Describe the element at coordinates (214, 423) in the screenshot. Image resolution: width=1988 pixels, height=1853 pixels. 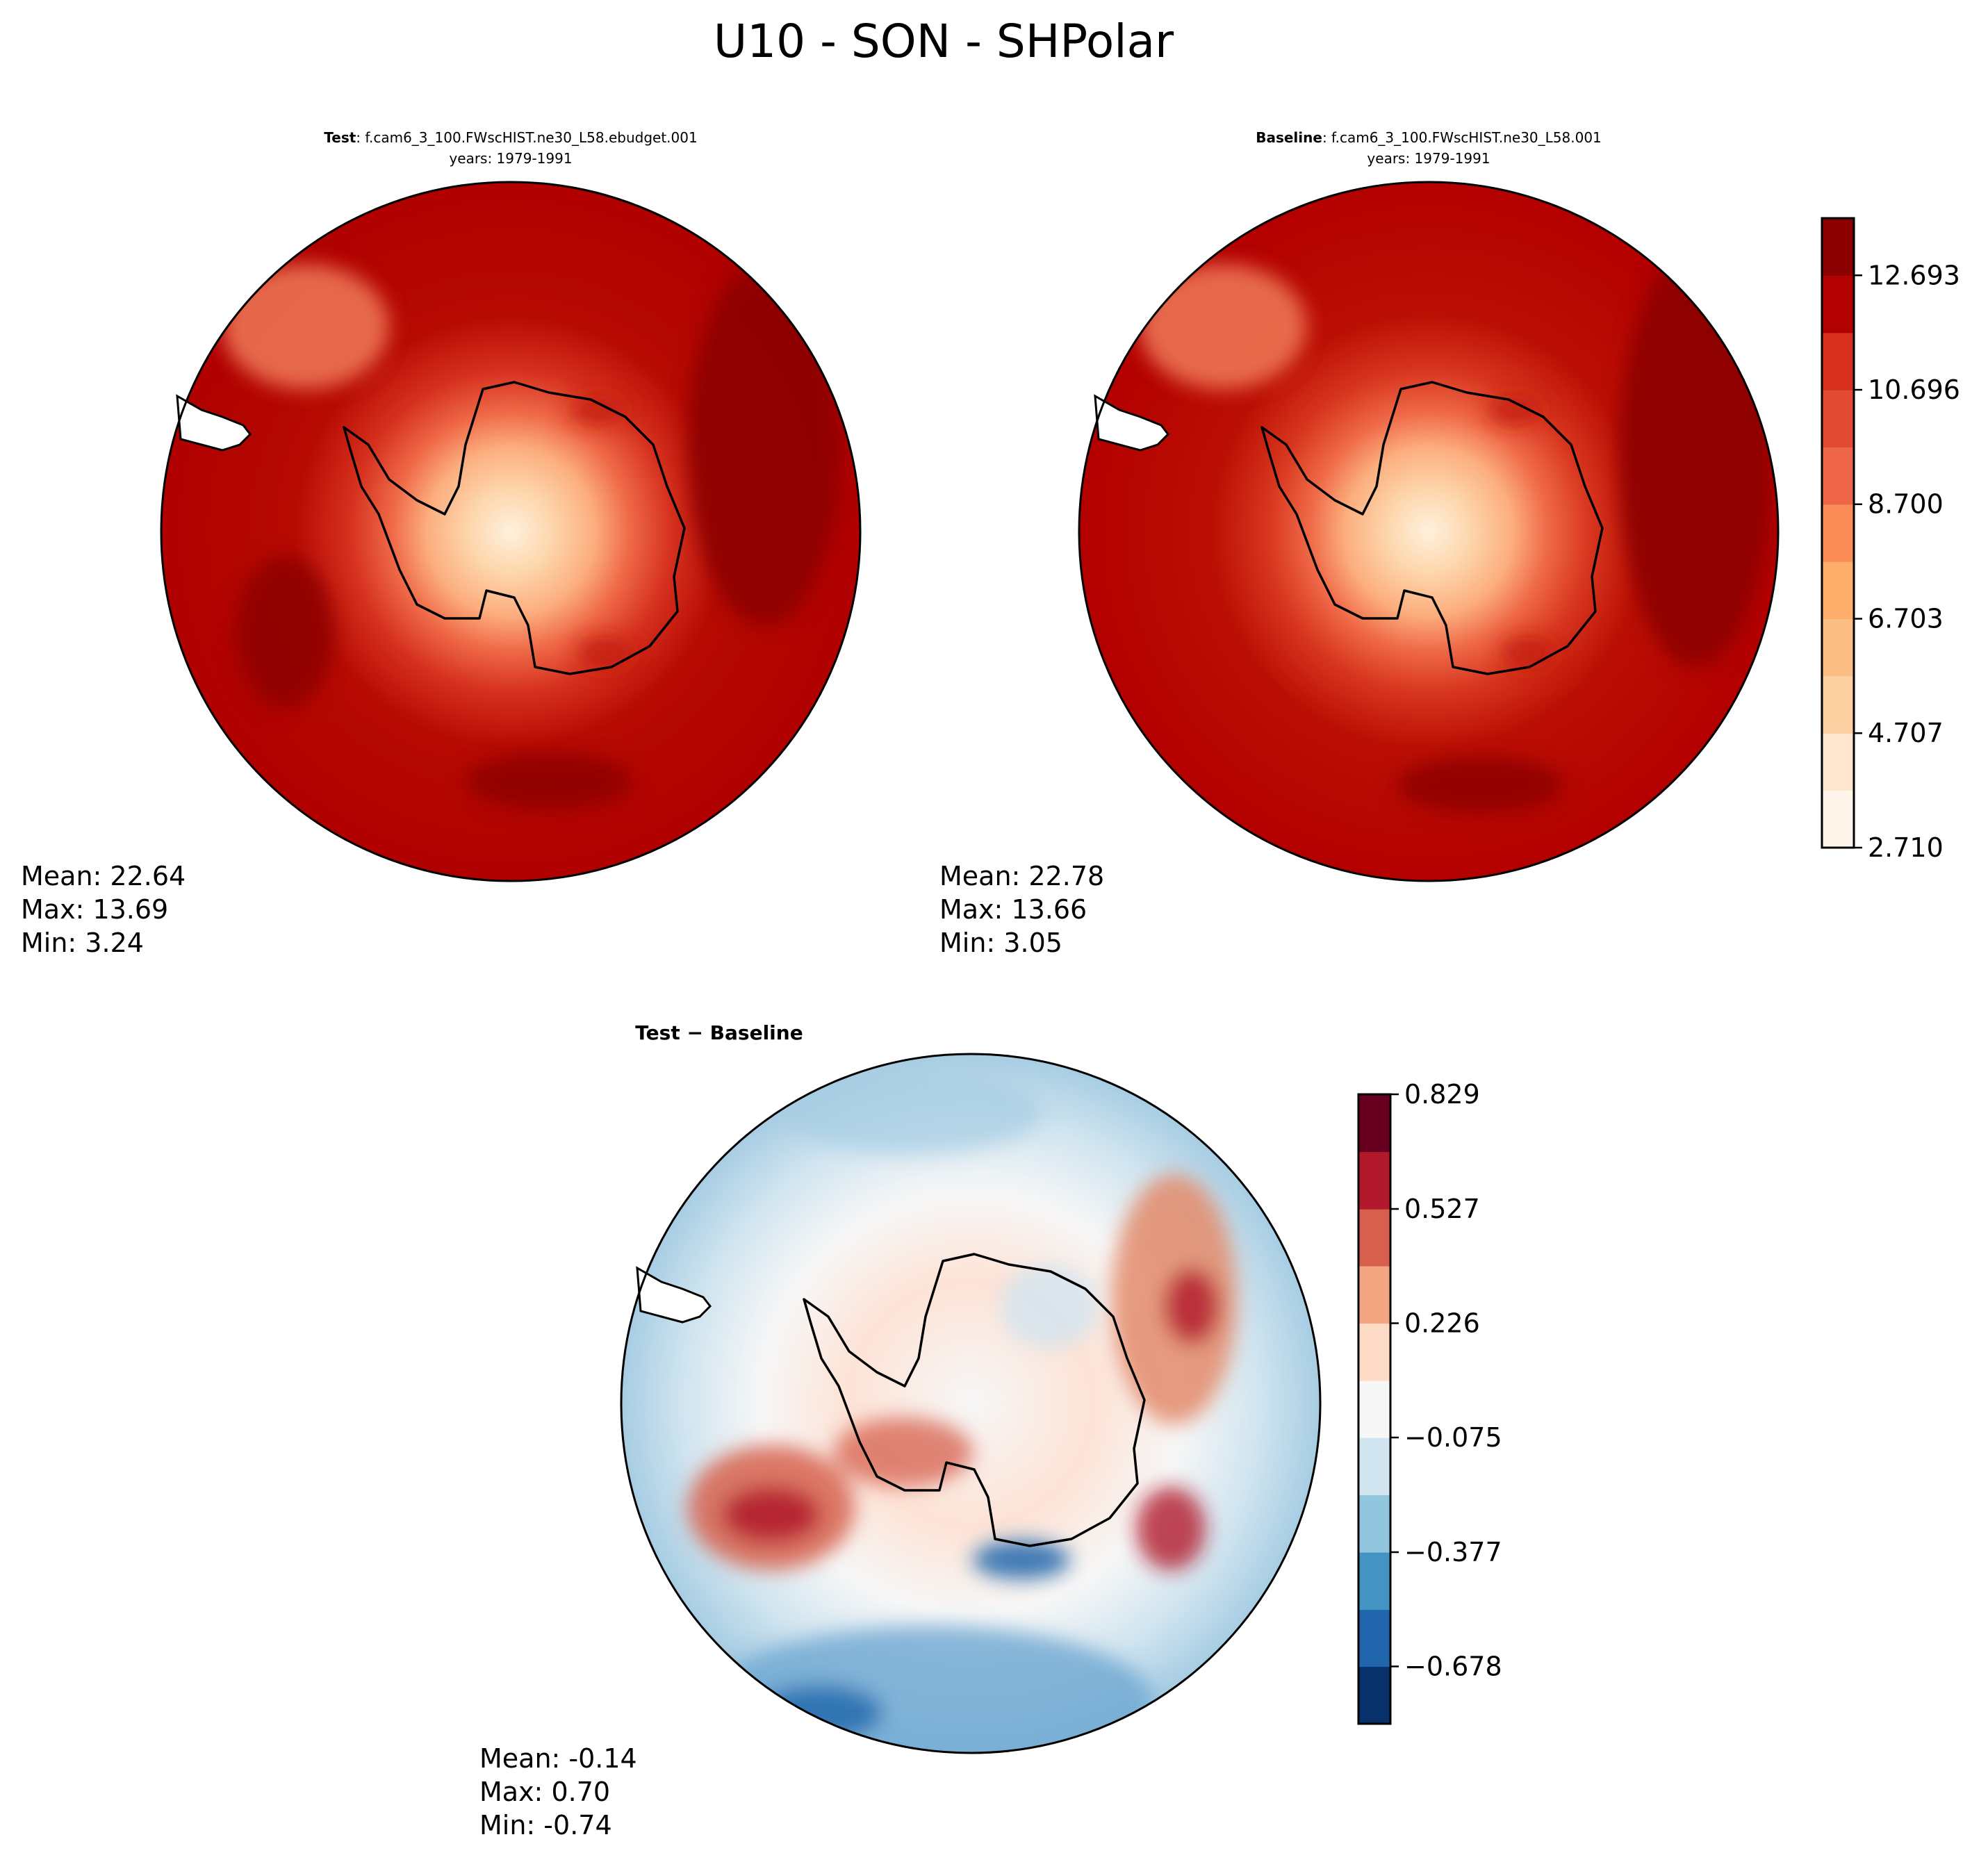
I see `map-test-south-america-coast` at that location.